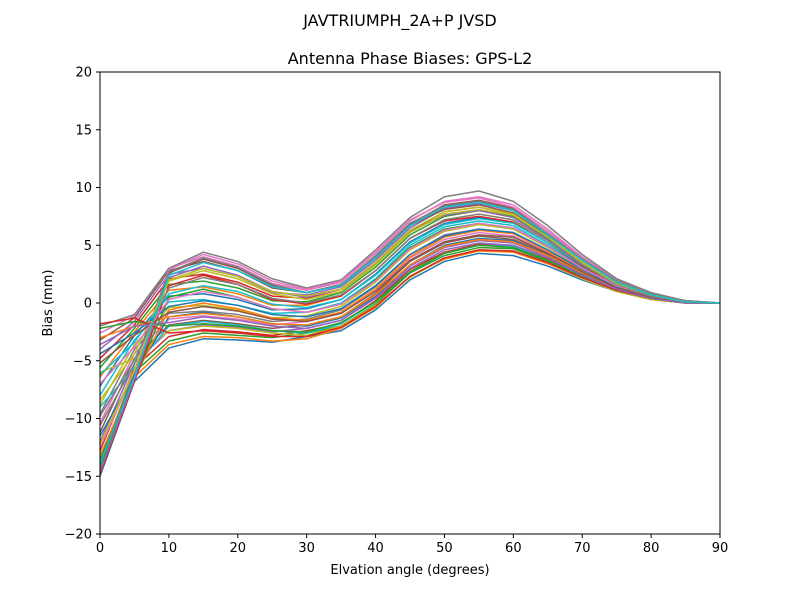 This screenshot has width=800, height=600. I want to click on x-tick-label: 20, so click(238, 548).